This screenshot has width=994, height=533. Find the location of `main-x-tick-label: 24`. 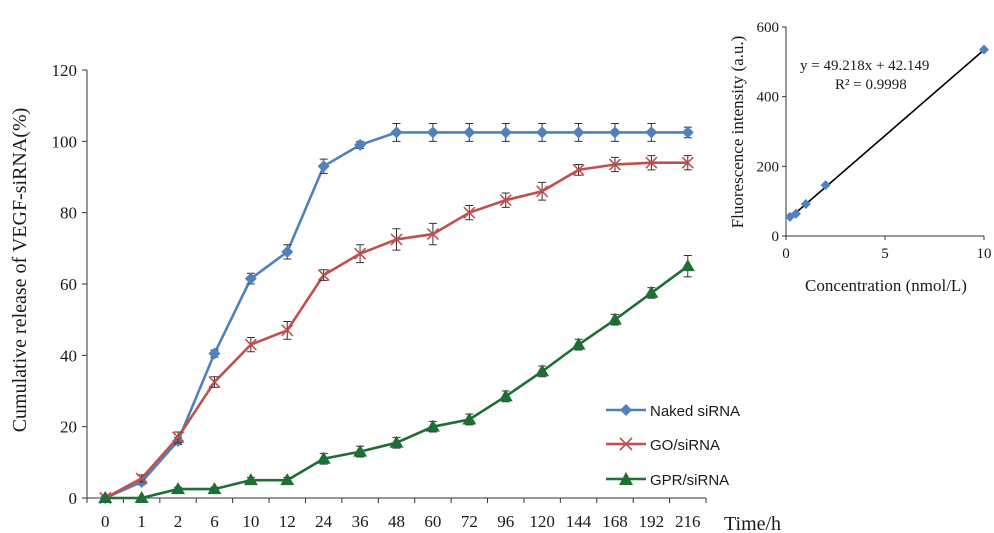

main-x-tick-label: 24 is located at coordinates (324, 521).